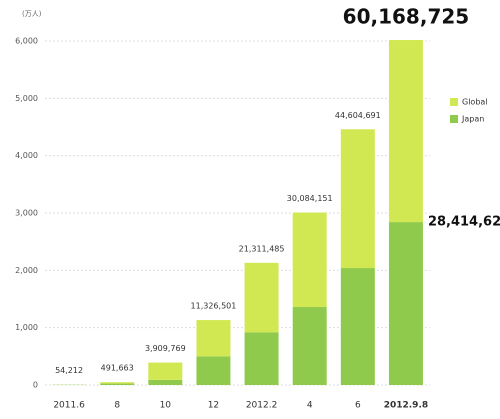 The image size is (500, 419). I want to click on y-axis-label: (万人), so click(32, 14).